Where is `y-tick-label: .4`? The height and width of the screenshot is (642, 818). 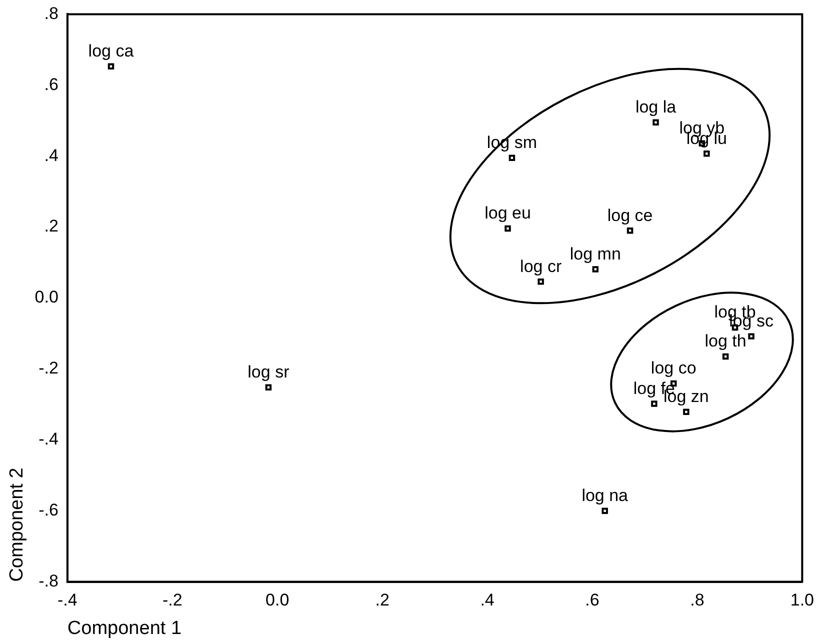
y-tick-label: .4 is located at coordinates (51, 155).